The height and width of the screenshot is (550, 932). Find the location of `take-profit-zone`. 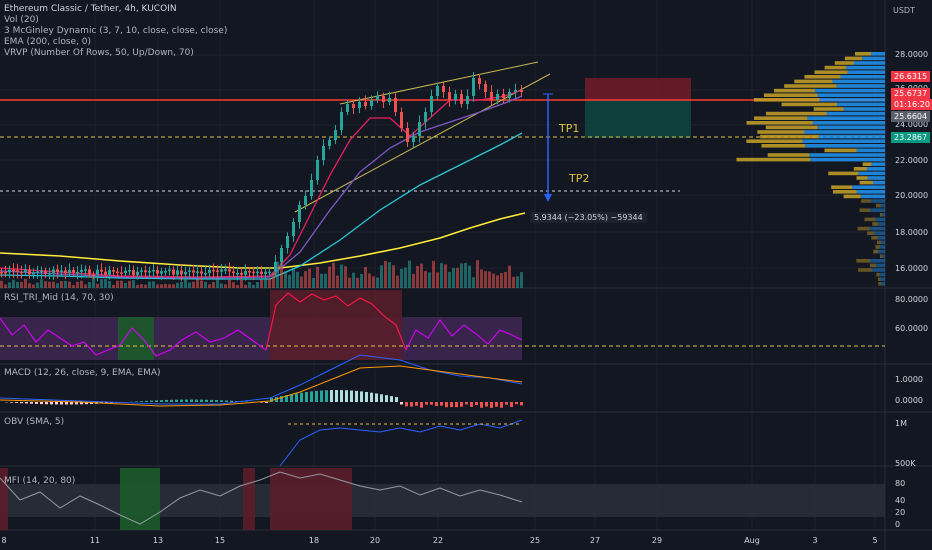

take-profit-zone is located at coordinates (638, 119).